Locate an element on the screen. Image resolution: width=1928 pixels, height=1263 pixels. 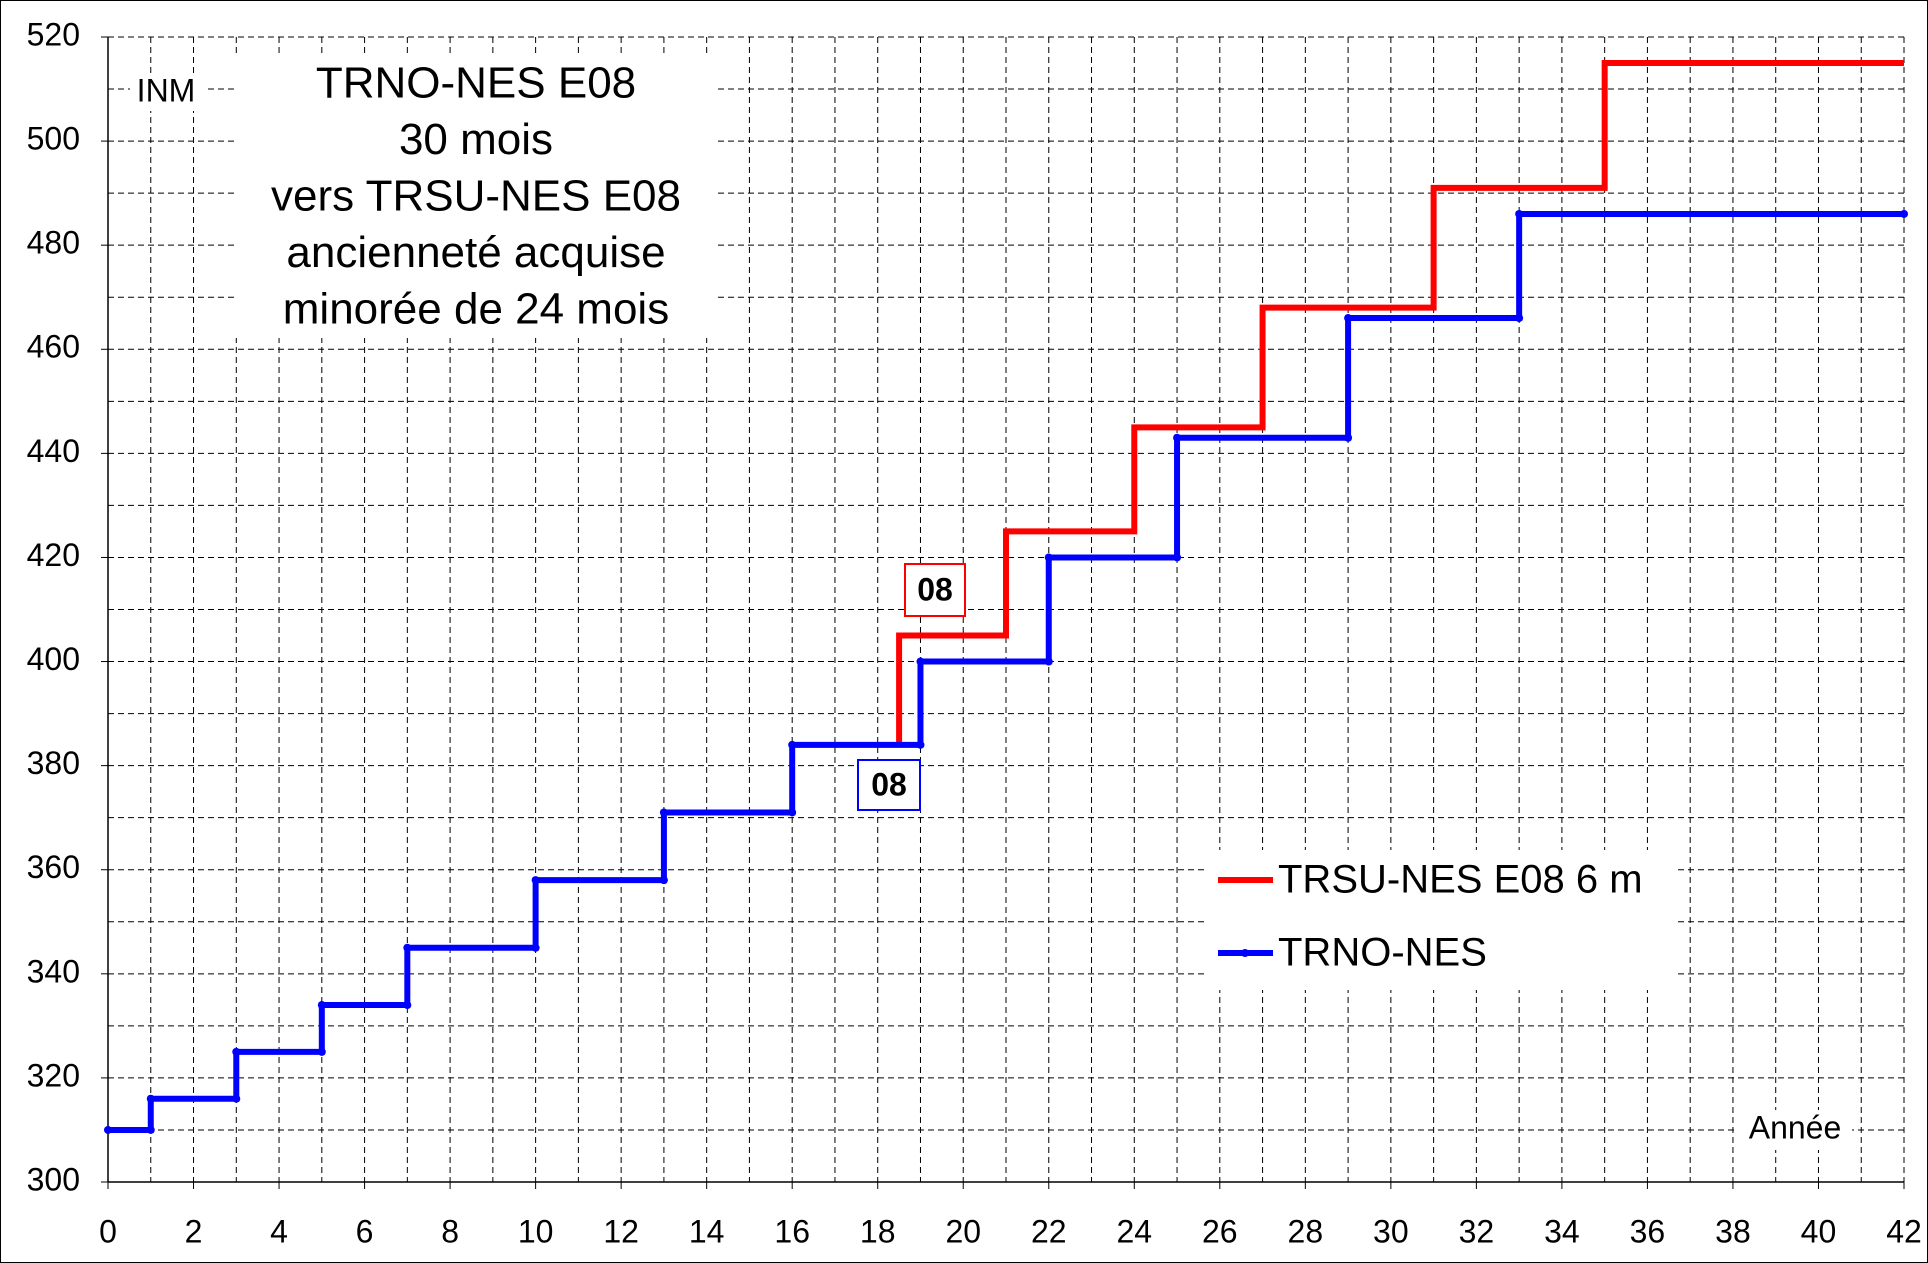
x-tick-label: 6 is located at coordinates (365, 1231).